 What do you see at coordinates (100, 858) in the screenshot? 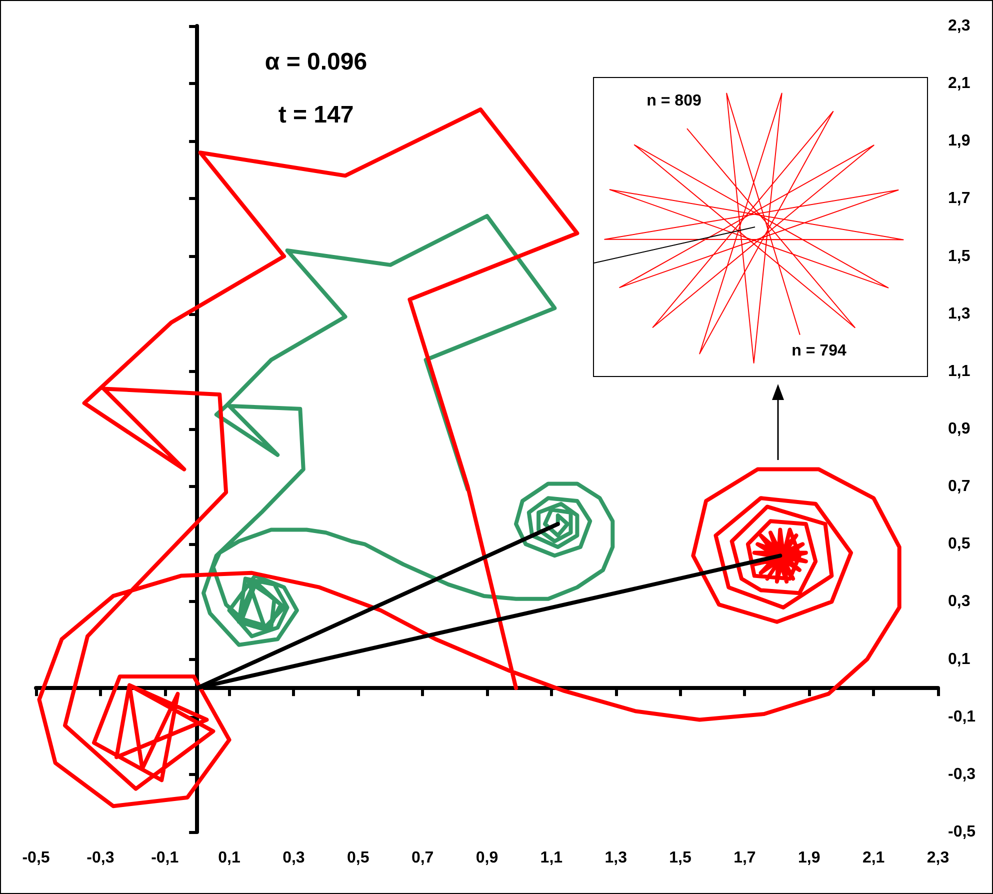
I see `x-tick-label: -0,3` at bounding box center [100, 858].